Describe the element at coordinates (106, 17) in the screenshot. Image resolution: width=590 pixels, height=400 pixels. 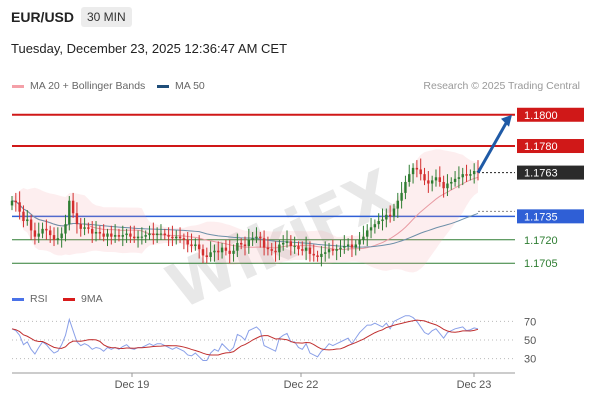
I see `timeframe-button: 30 MIN` at that location.